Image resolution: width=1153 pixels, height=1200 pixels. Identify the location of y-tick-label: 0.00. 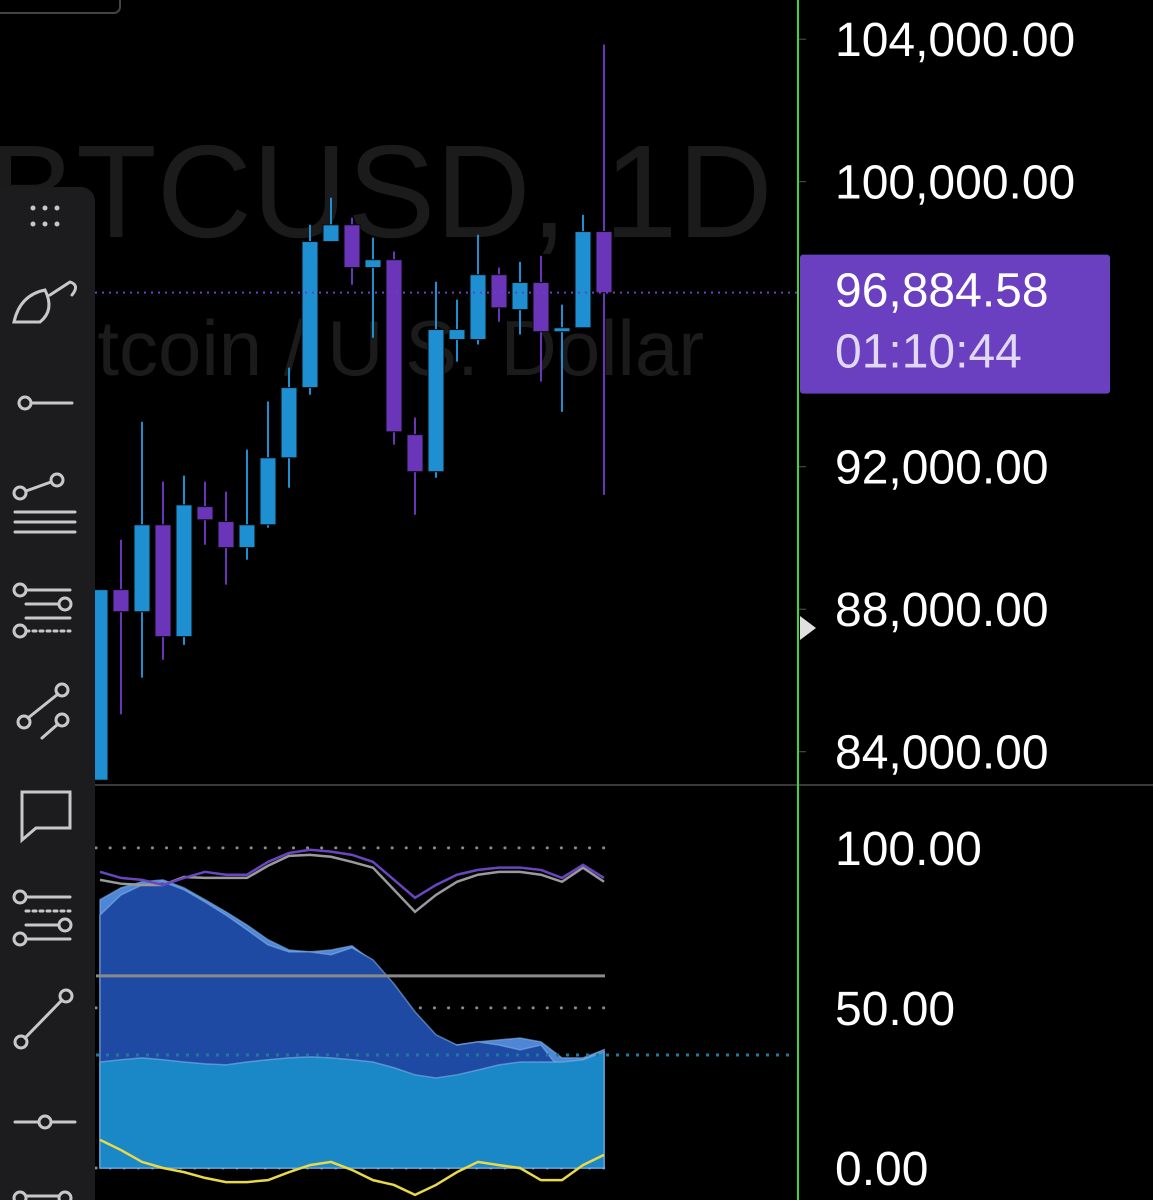
(881, 1169).